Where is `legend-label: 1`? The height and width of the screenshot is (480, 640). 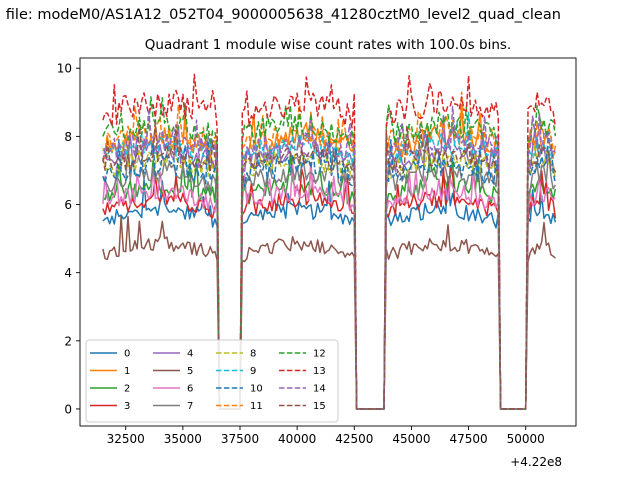 legend-label: 1 is located at coordinates (127, 371).